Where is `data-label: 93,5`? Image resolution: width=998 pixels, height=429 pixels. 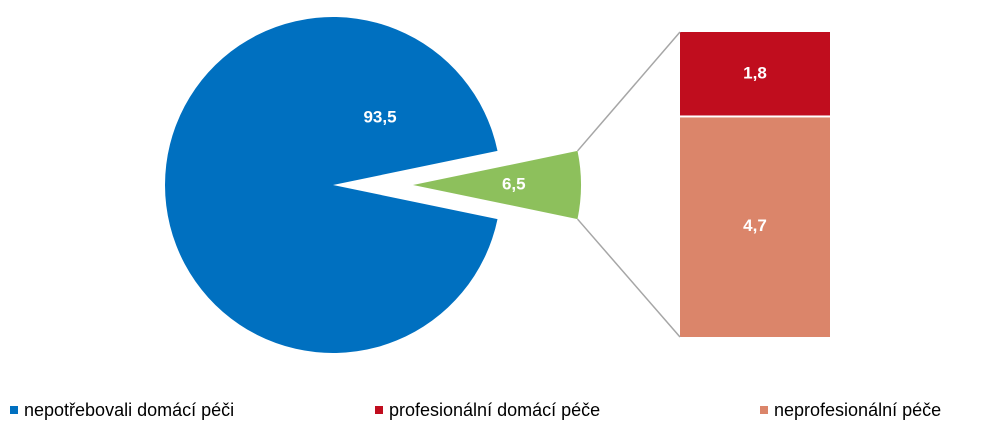
data-label: 93,5 is located at coordinates (379, 116).